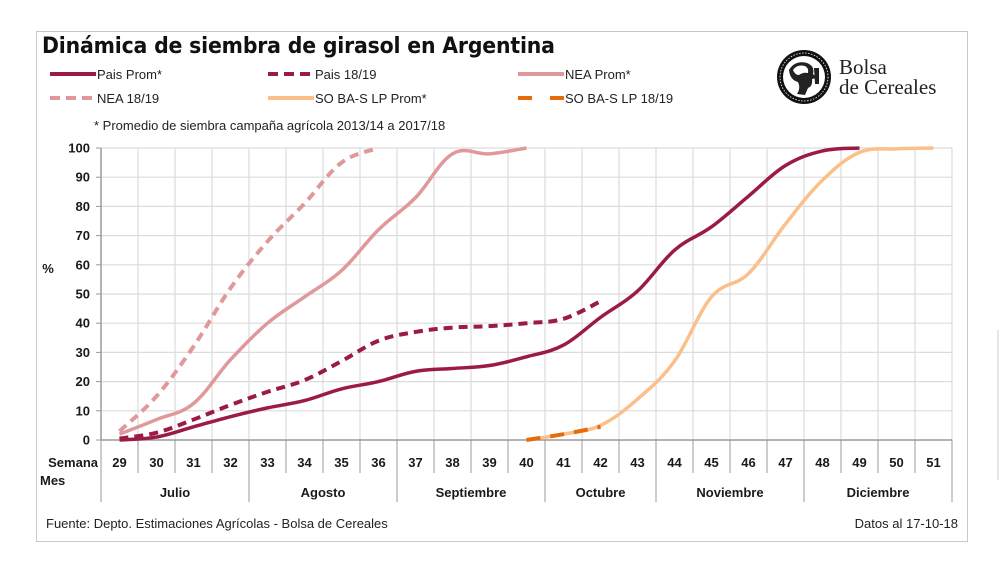 This screenshot has height=570, width=1000. What do you see at coordinates (267, 462) in the screenshot?
I see `x-tick-label: 33` at bounding box center [267, 462].